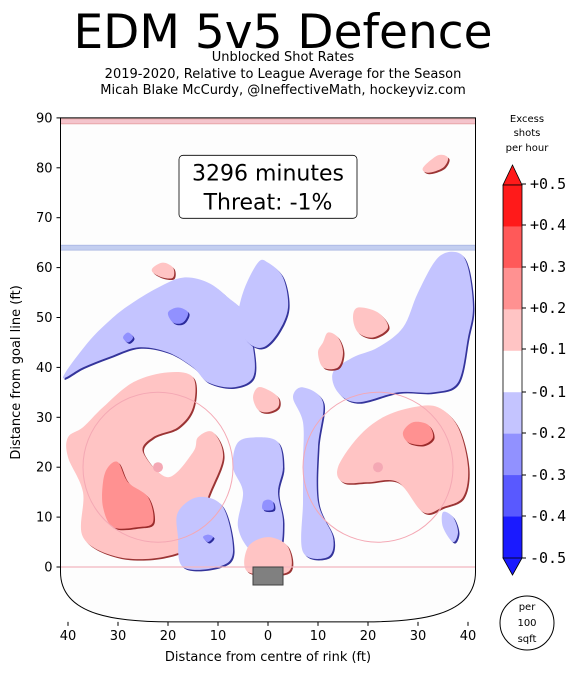 The height and width of the screenshot is (675, 581). Describe the element at coordinates (268, 173) in the screenshot. I see `annotation-minutes: 3296 minutes` at that location.